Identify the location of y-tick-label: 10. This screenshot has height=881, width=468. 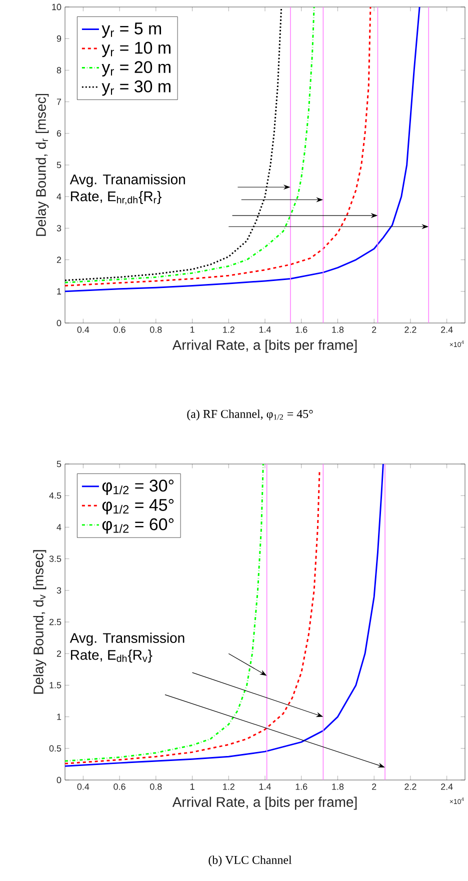
(57, 7).